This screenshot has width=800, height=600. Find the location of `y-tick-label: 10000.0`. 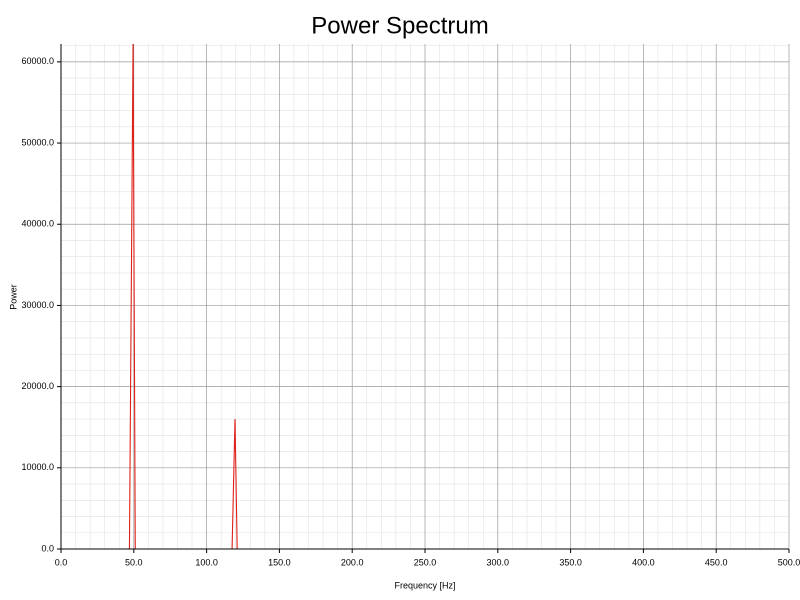

y-tick-label: 10000.0 is located at coordinates (37, 467).